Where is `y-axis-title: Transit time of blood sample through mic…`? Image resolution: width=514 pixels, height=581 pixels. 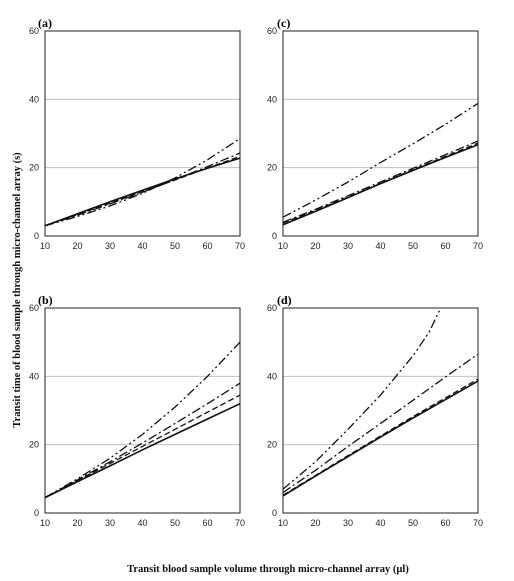
y-axis-title: Transit time of blood sample through mic… is located at coordinates (17, 290).